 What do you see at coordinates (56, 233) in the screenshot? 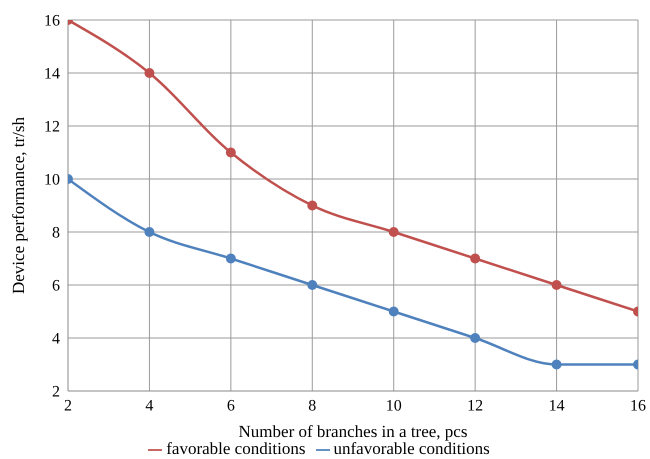
I see `y-tick-label: 8` at bounding box center [56, 233].